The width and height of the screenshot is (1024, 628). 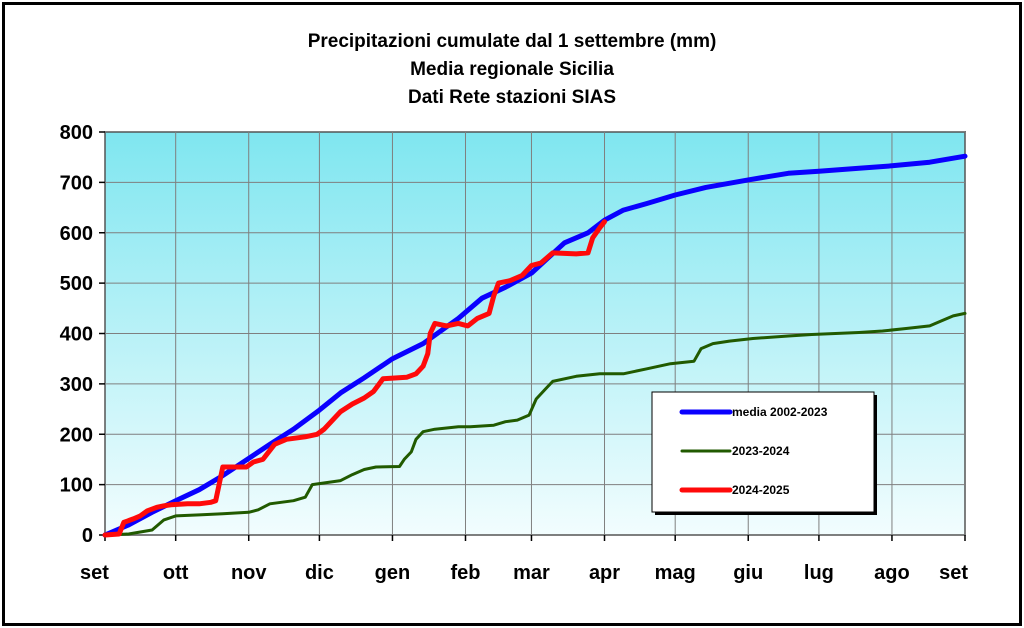 I want to click on x-tick-label: dic, so click(x=319, y=573).